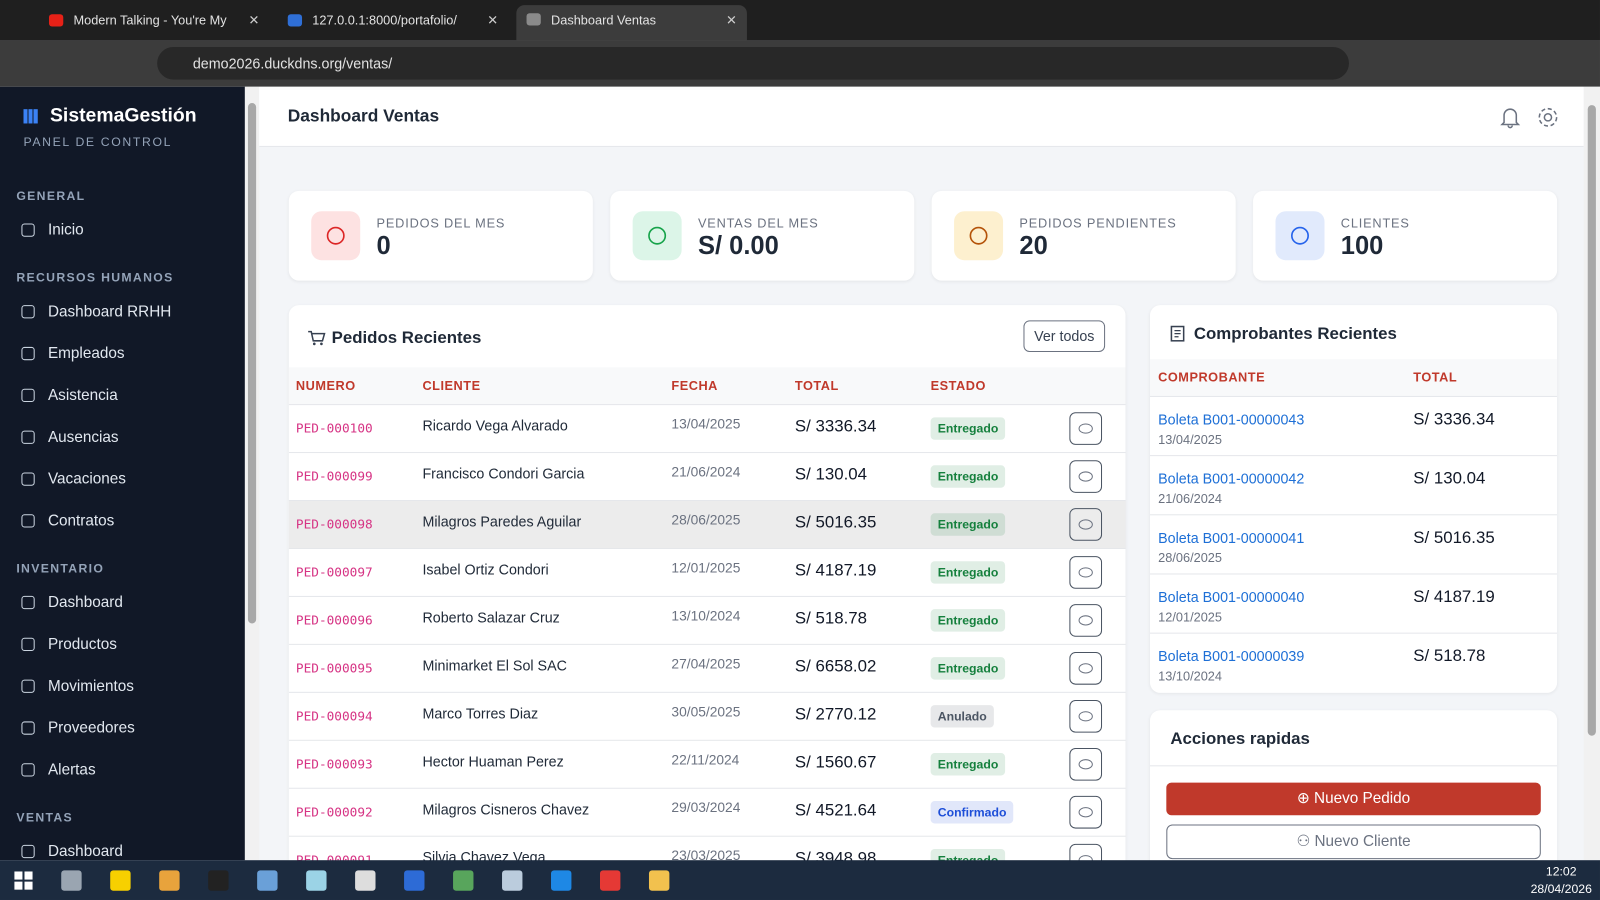  Describe the element at coordinates (1353, 377) in the screenshot. I see `table-header: COMPROBANTE TOTAL` at that location.